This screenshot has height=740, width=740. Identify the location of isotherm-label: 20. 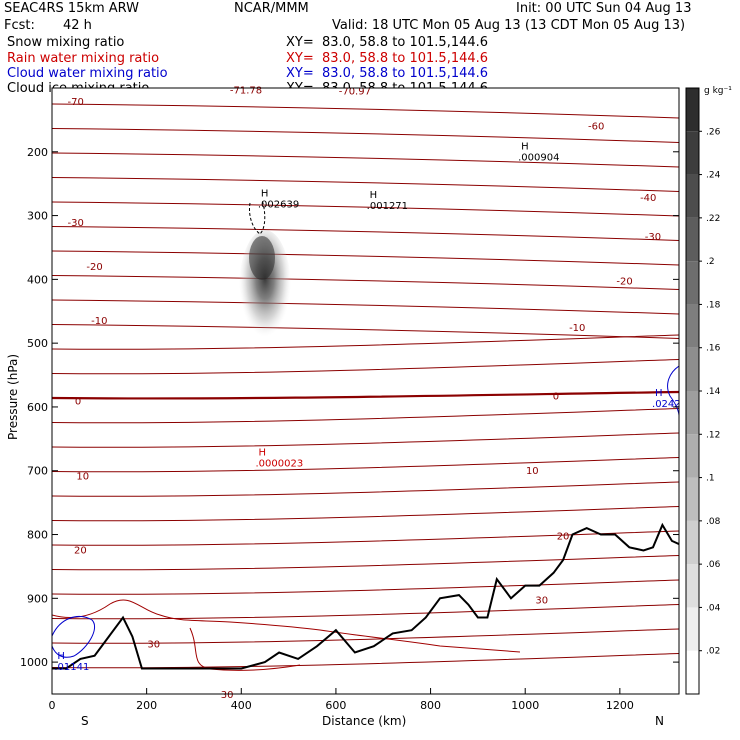
(563, 537).